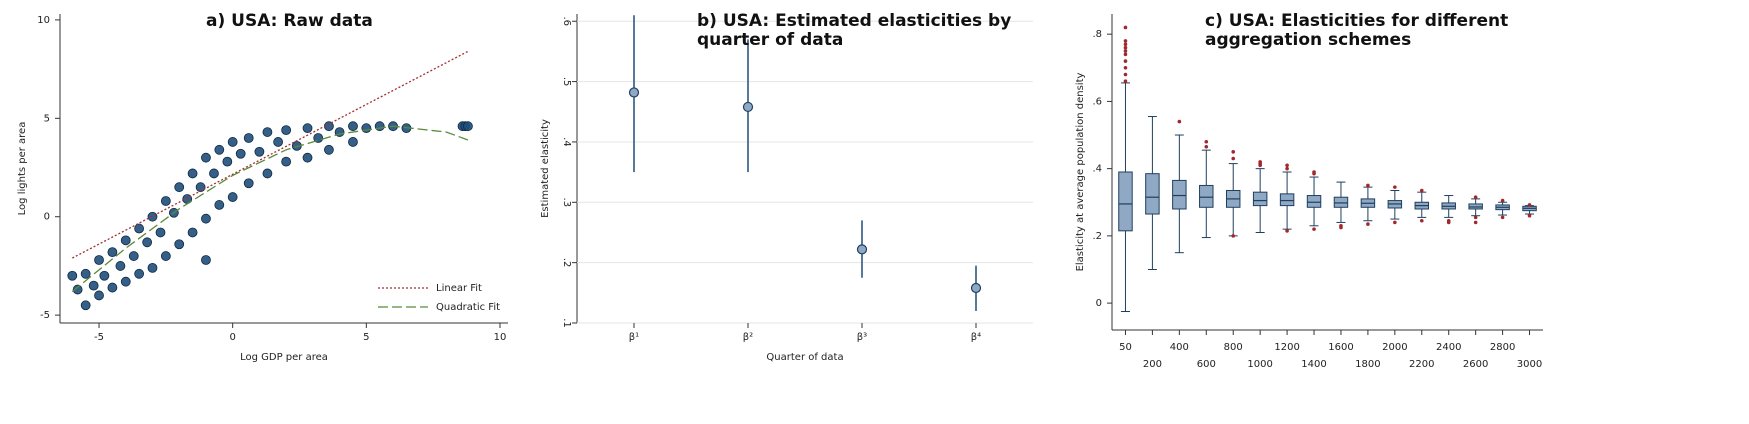 This screenshot has width=1749, height=424. What do you see at coordinates (22, 169) in the screenshot?
I see `y-axis-label: Log lights per area` at bounding box center [22, 169].